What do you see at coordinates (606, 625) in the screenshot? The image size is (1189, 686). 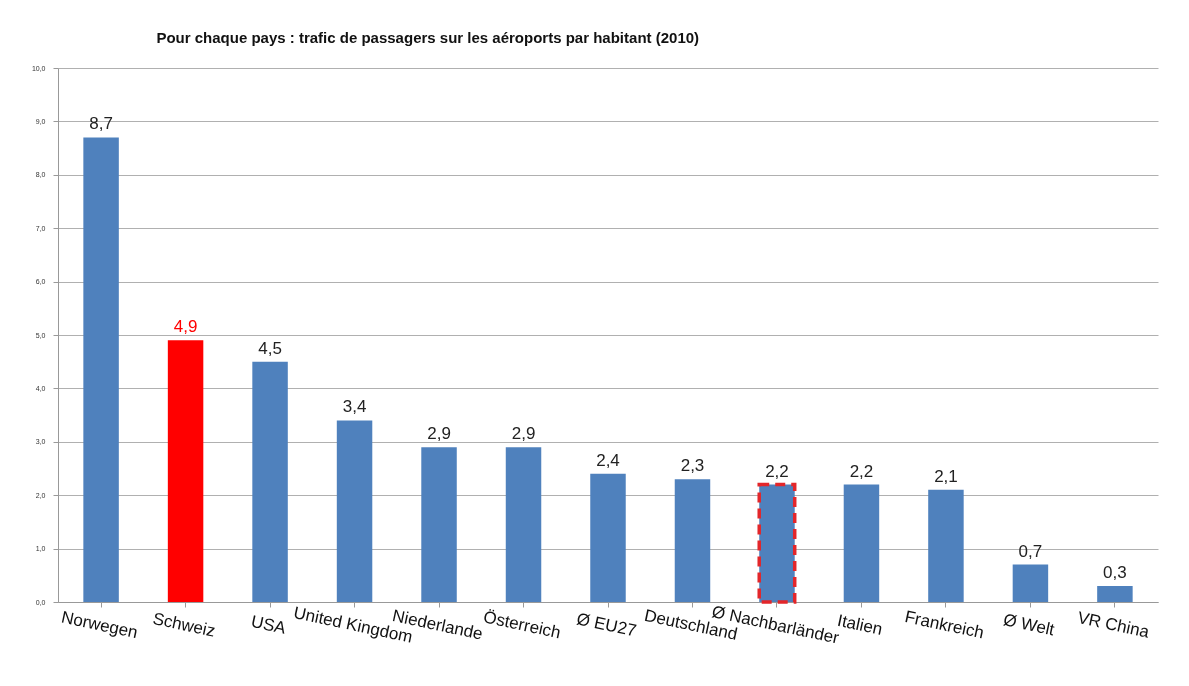 I see `x-tick-label: Ø EU27` at bounding box center [606, 625].